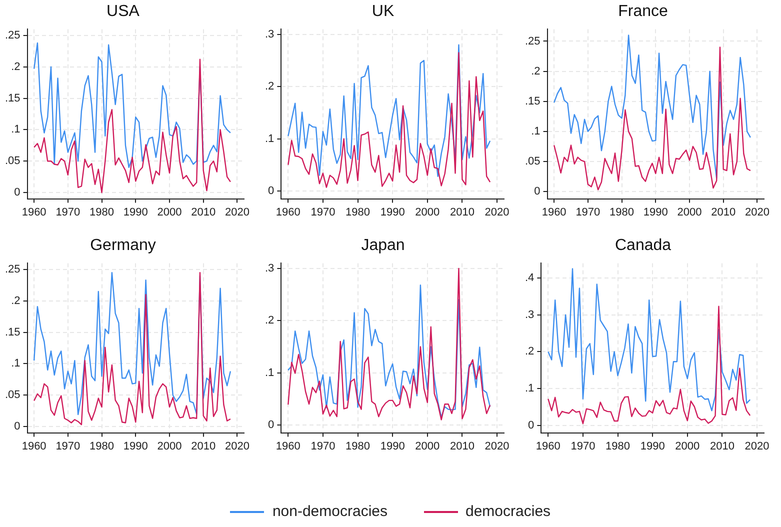 The width and height of the screenshot is (781, 527). What do you see at coordinates (643, 11) in the screenshot?
I see `chart-title: France` at bounding box center [643, 11].